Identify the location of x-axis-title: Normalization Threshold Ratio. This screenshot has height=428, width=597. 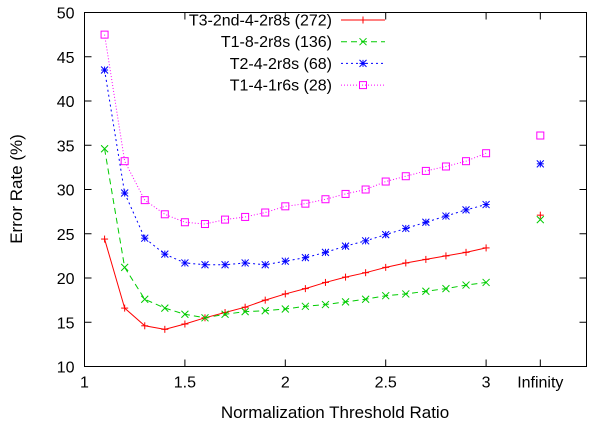
(335, 412).